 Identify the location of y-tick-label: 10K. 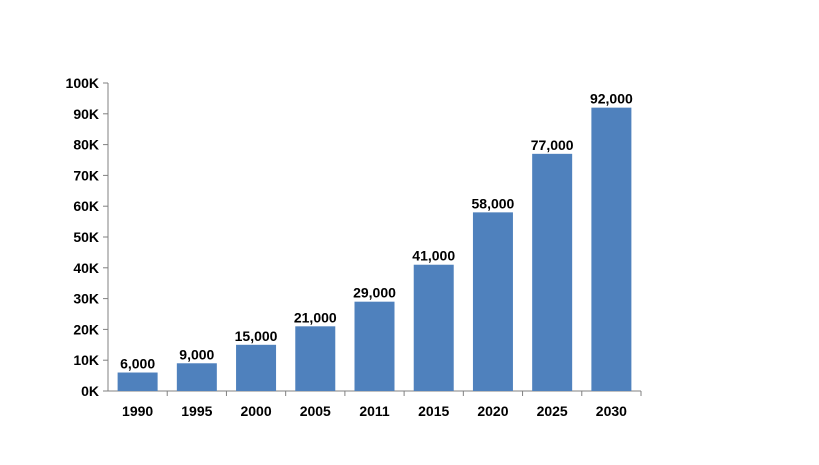
(86, 360).